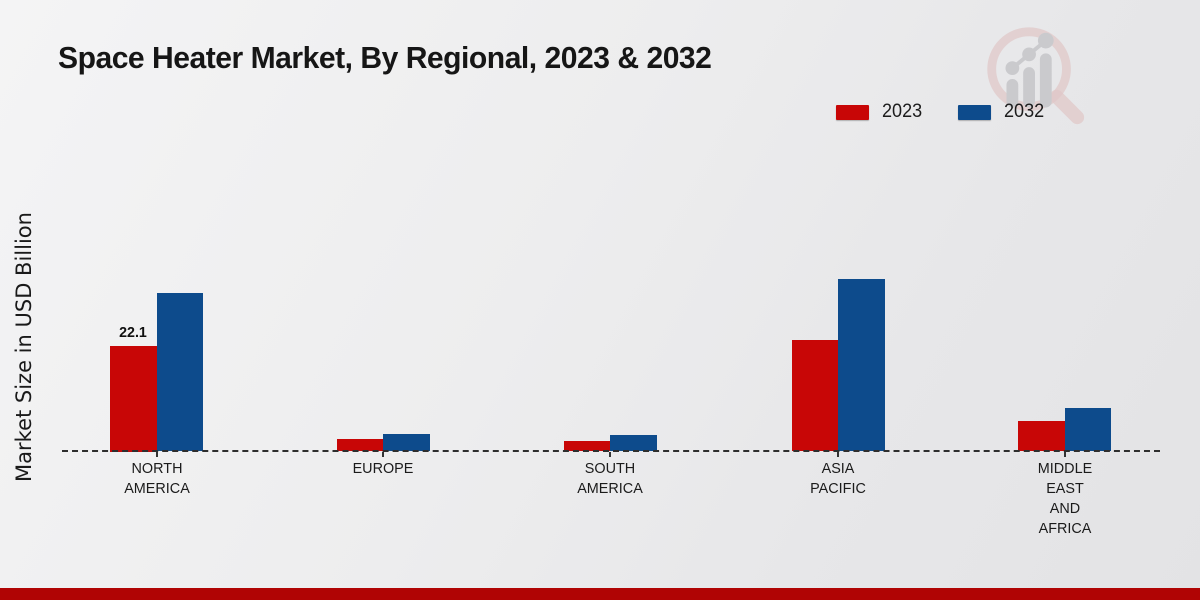 This screenshot has width=1200, height=600. Describe the element at coordinates (1087, 429) in the screenshot. I see `bar-2032-middle-east-and-africa` at that location.